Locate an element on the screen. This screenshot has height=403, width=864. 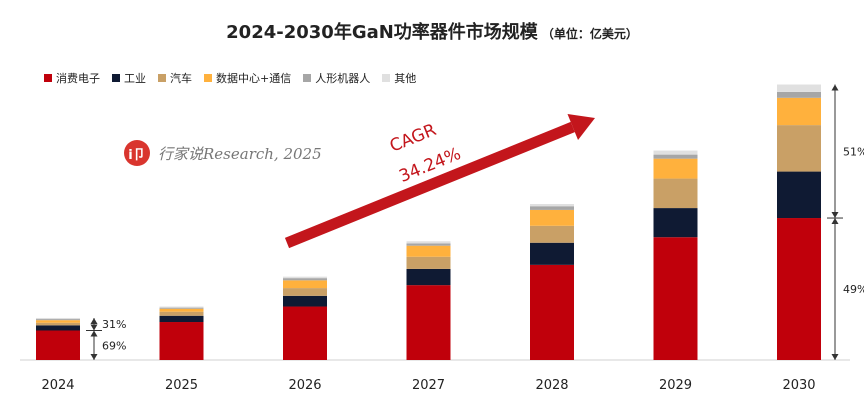
legend-item: 消费电子 is located at coordinates (72, 78).